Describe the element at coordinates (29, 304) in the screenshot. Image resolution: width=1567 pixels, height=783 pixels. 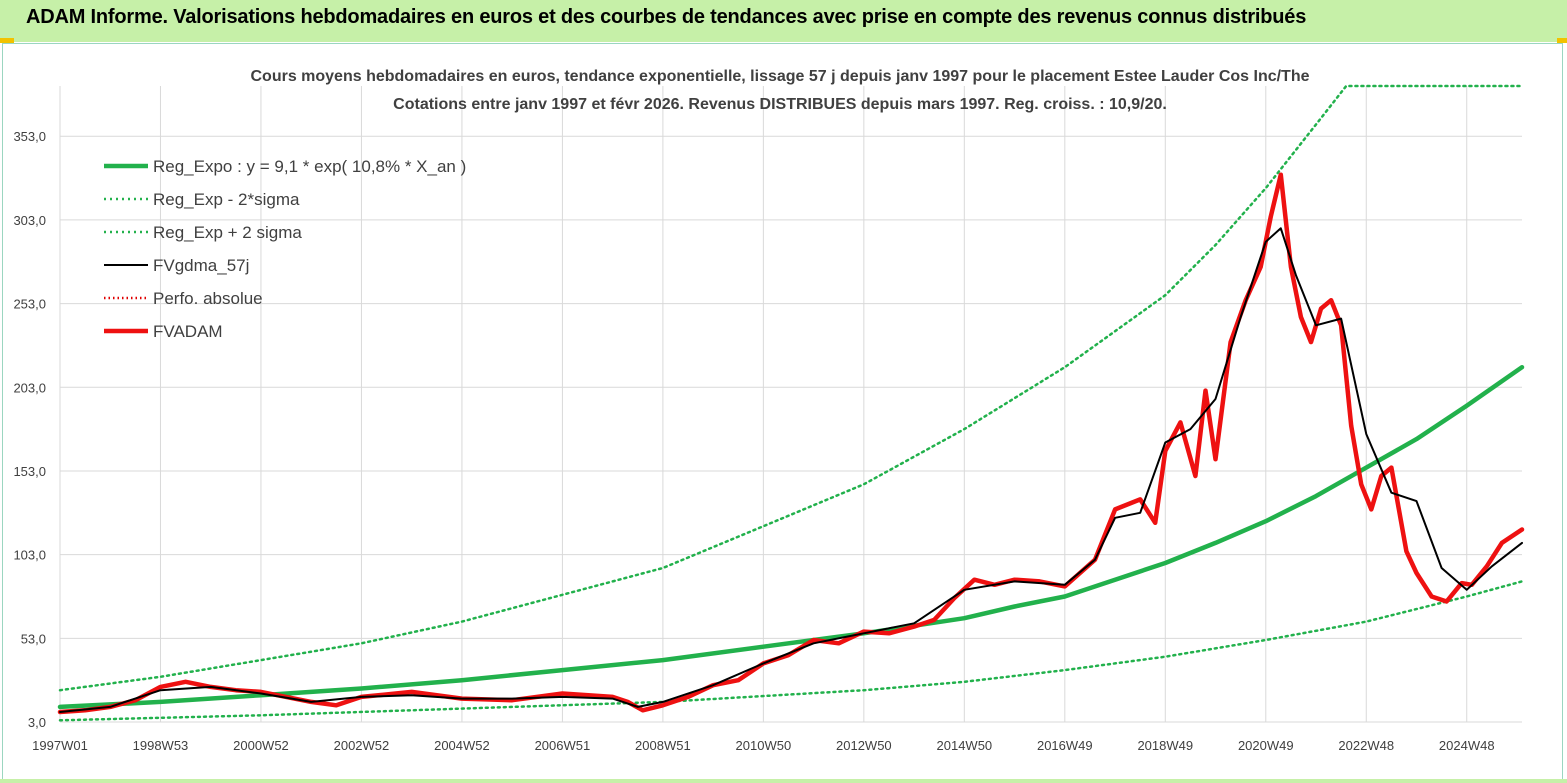
I see `y-tick-label: 253,0` at that location.